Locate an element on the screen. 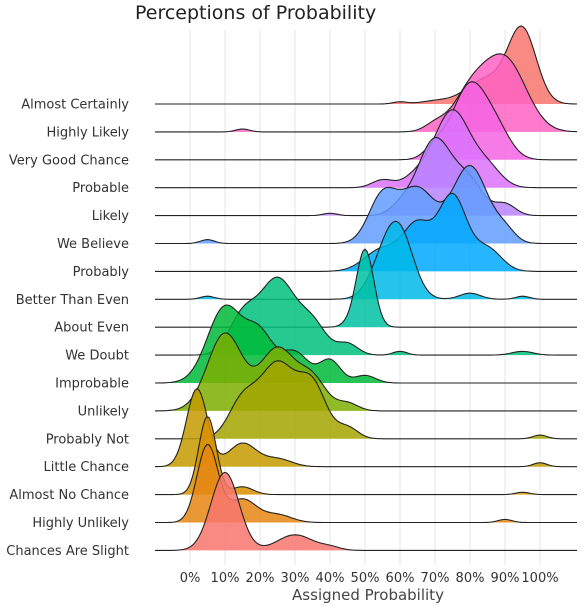 This screenshot has width=586, height=606. y-category-label: Improbable is located at coordinates (92, 384).